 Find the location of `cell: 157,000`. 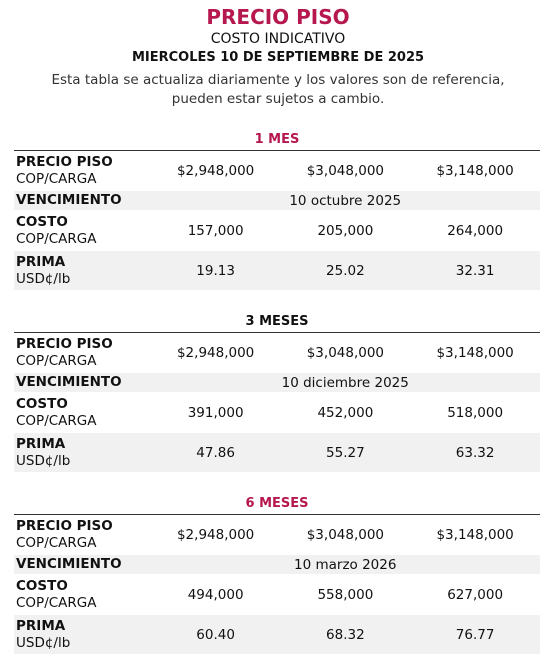

cell: 157,000 is located at coordinates (215, 230).